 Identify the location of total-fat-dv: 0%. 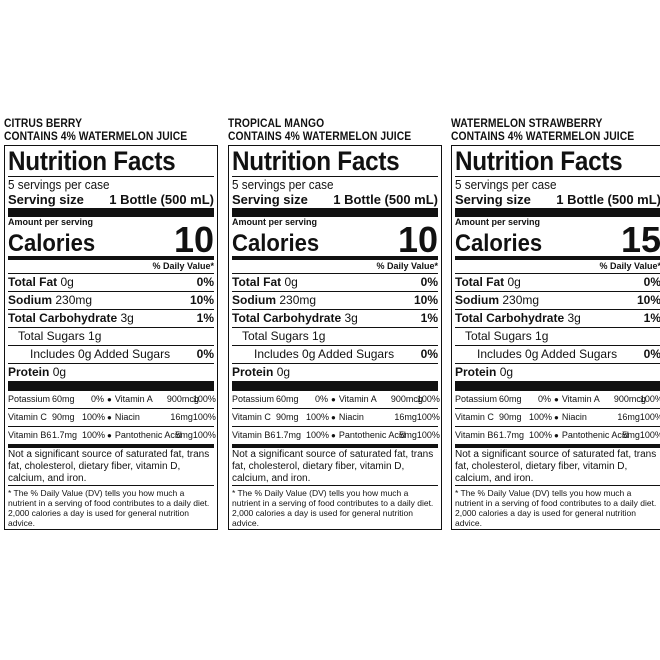
(205, 282).